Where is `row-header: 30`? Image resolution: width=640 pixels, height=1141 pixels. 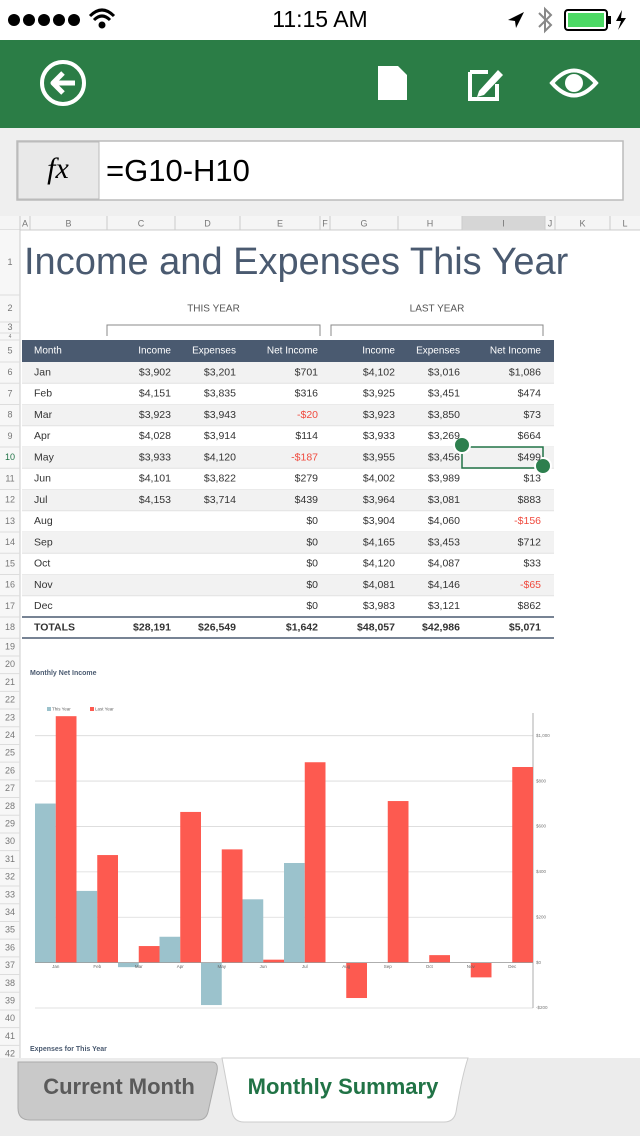 row-header: 30 is located at coordinates (10, 841).